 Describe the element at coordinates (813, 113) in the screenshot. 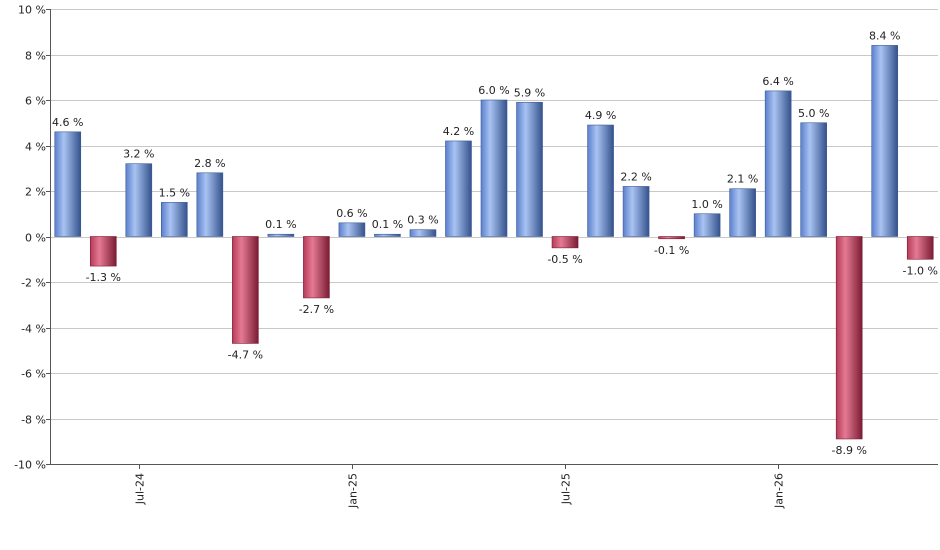

I see `data-label: 5.0 %` at that location.